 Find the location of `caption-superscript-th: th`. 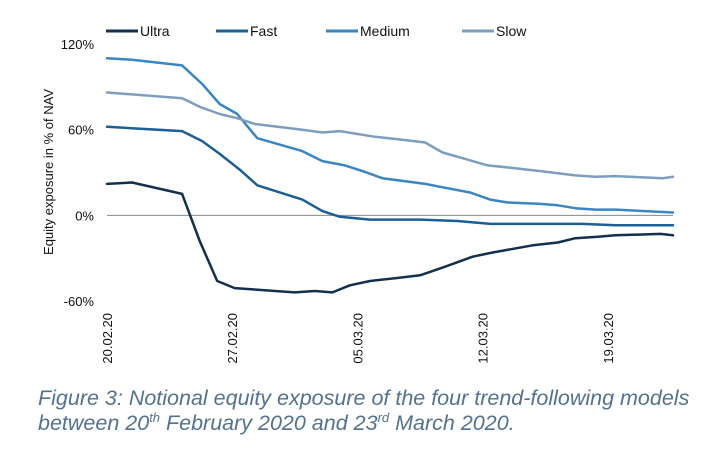

caption-superscript-th: th is located at coordinates (155, 417).